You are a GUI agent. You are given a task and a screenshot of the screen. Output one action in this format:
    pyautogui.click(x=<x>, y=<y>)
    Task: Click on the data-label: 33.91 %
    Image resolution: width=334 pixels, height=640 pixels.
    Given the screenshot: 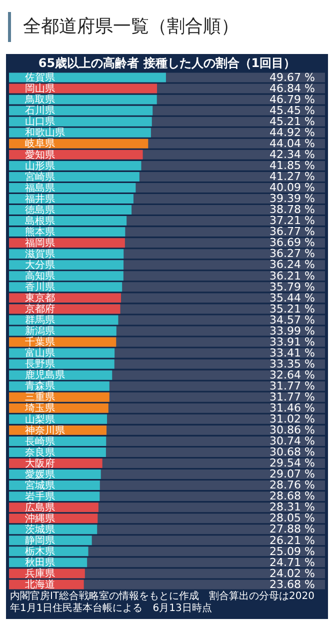 What is the action you would take?
    pyautogui.click(x=292, y=341)
    